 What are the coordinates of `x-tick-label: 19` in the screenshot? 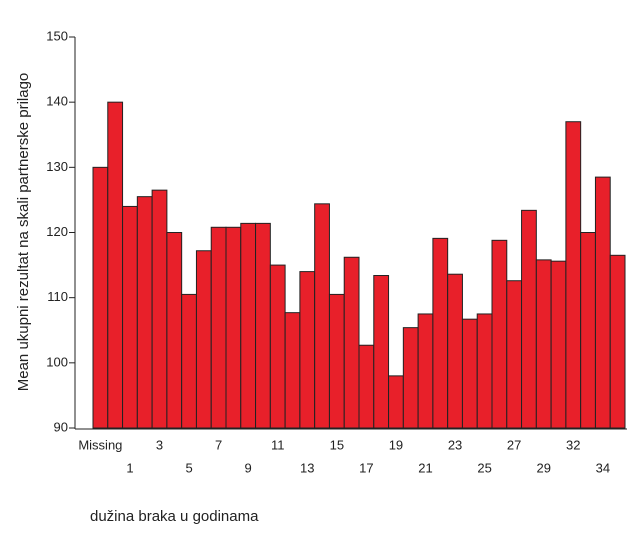 It's located at (396, 444).